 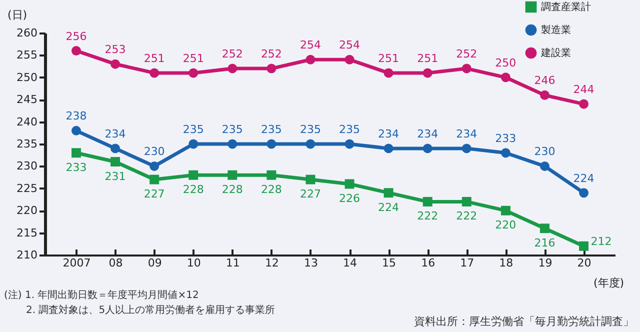 I want to click on data-label: 246, so click(x=545, y=81).